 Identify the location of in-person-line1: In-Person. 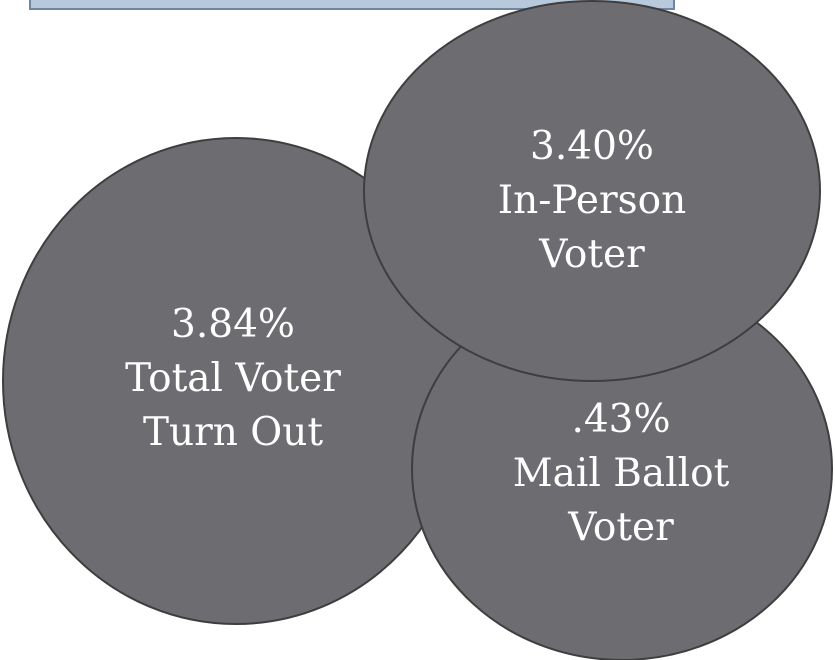
(592, 200).